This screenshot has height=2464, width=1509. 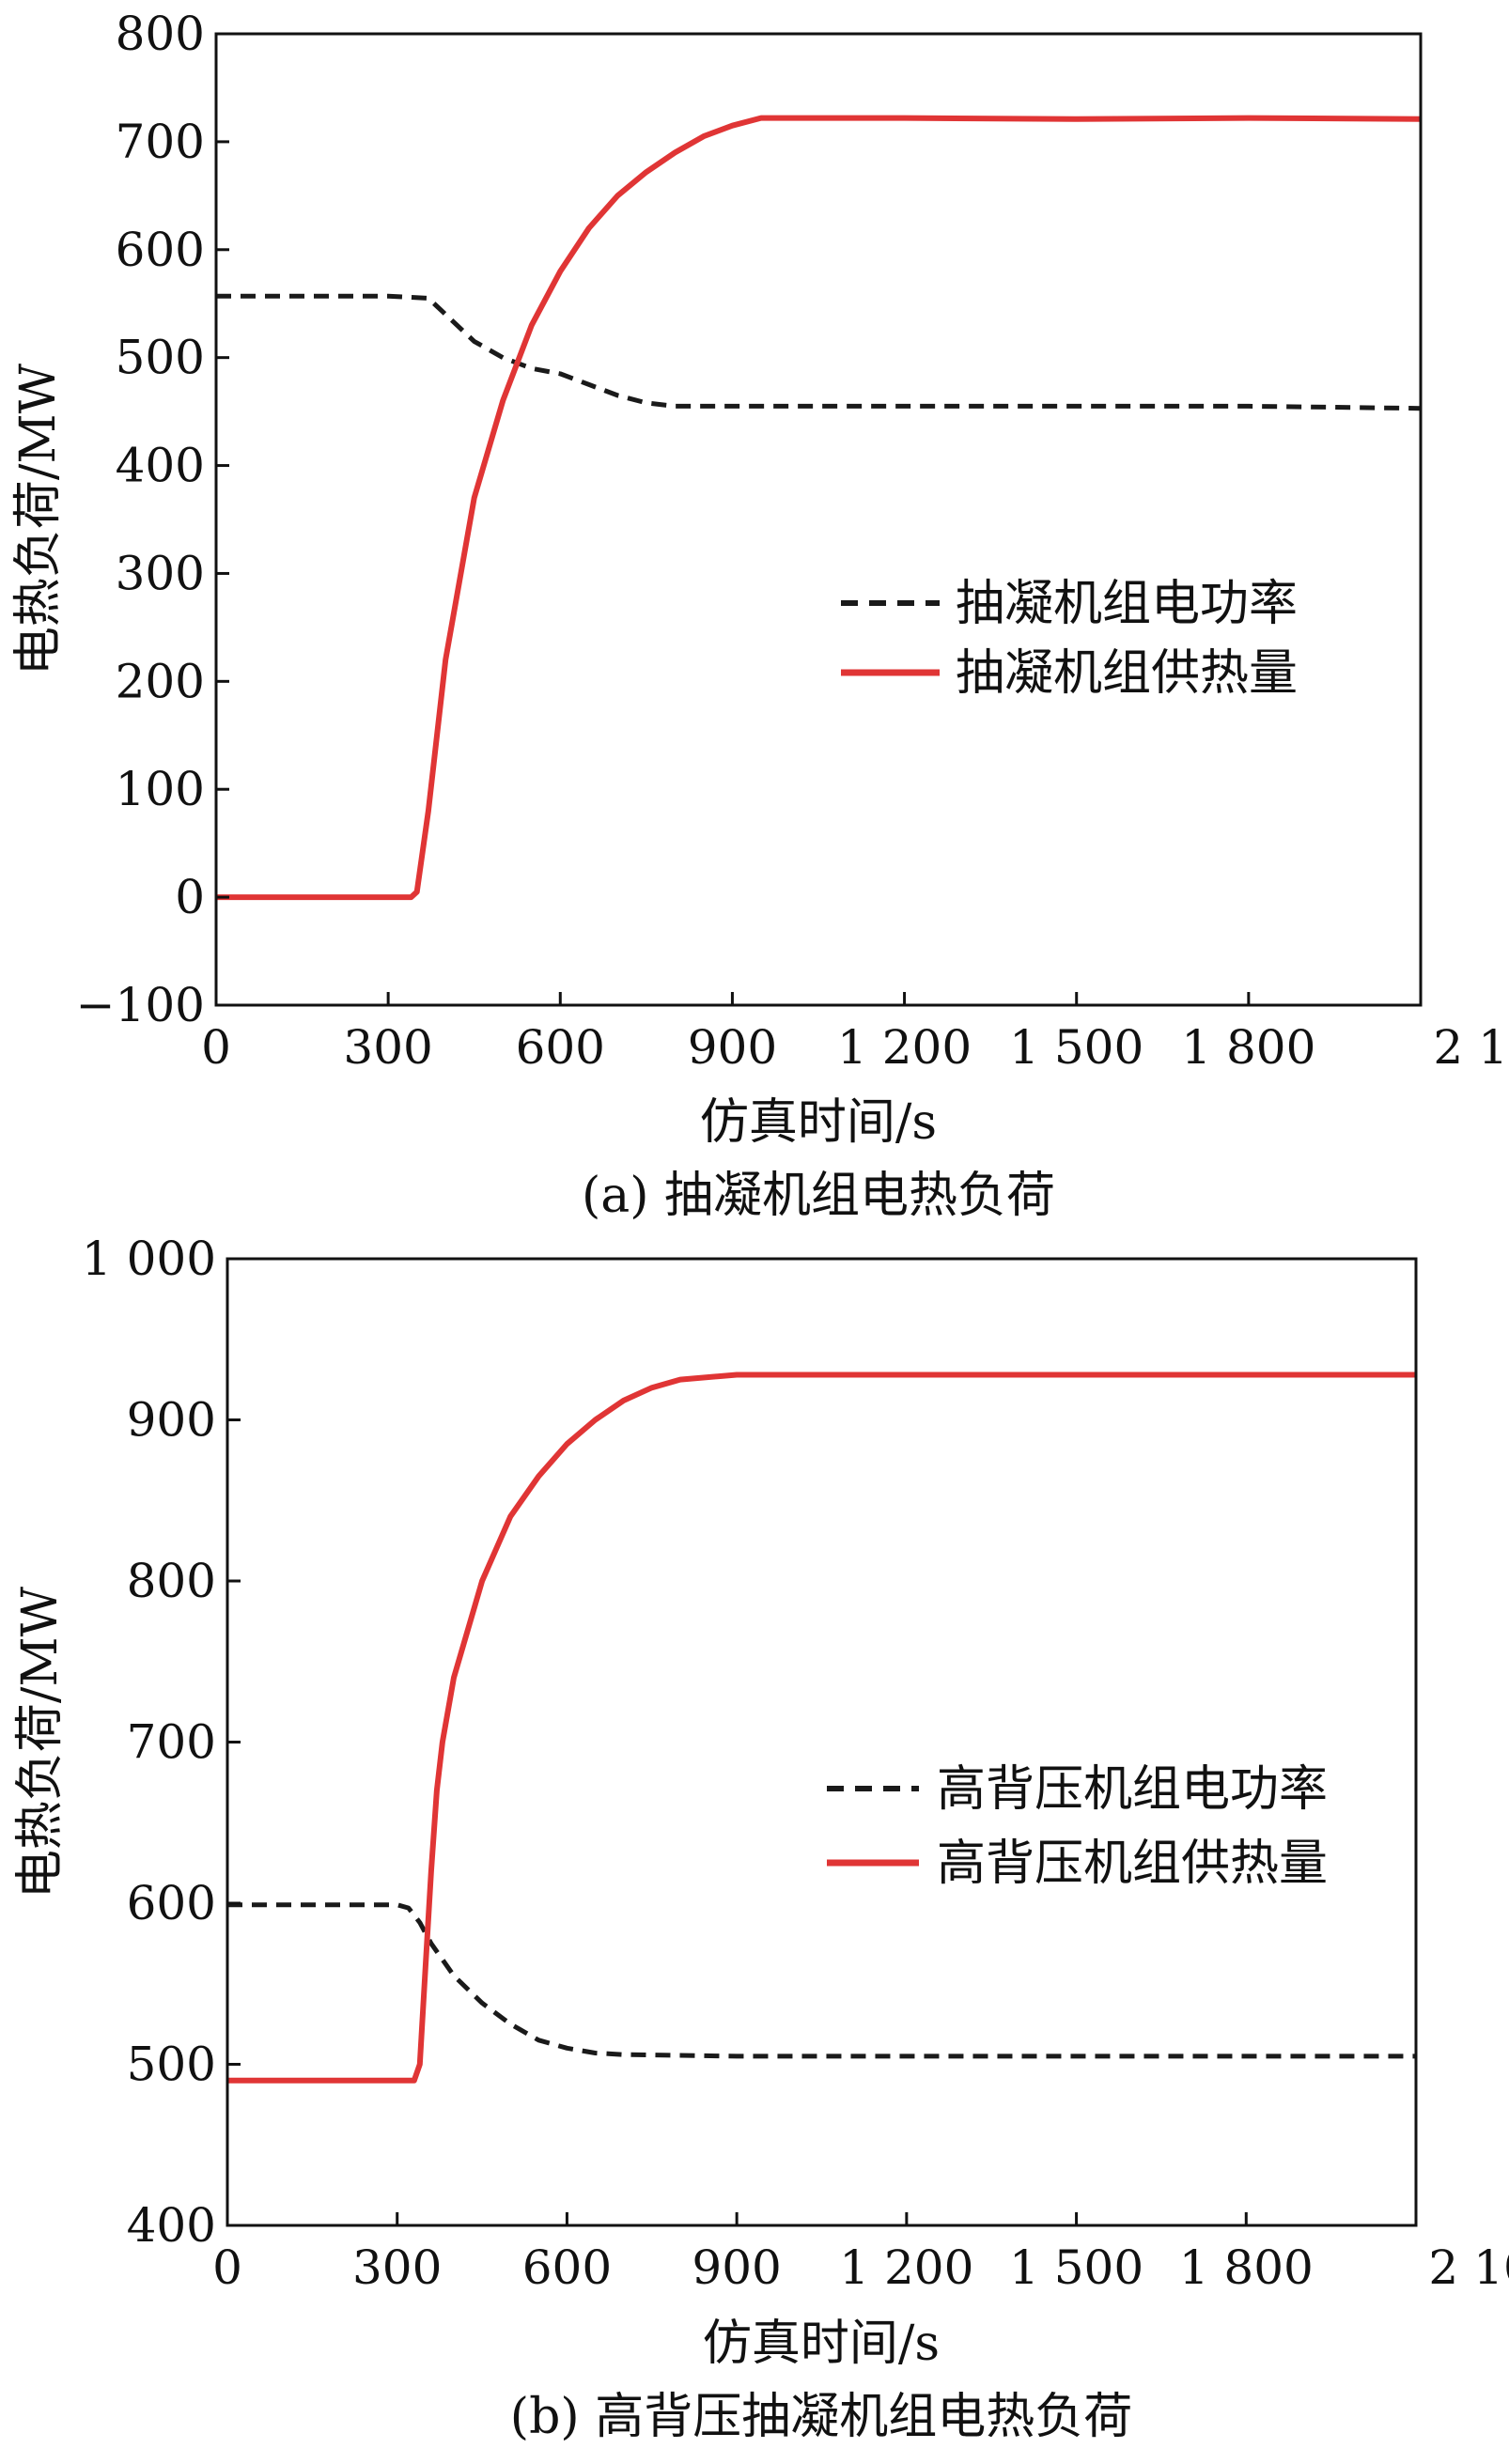 What do you see at coordinates (171, 2065) in the screenshot?
I see `panel-b-y-tick-label: 500` at bounding box center [171, 2065].